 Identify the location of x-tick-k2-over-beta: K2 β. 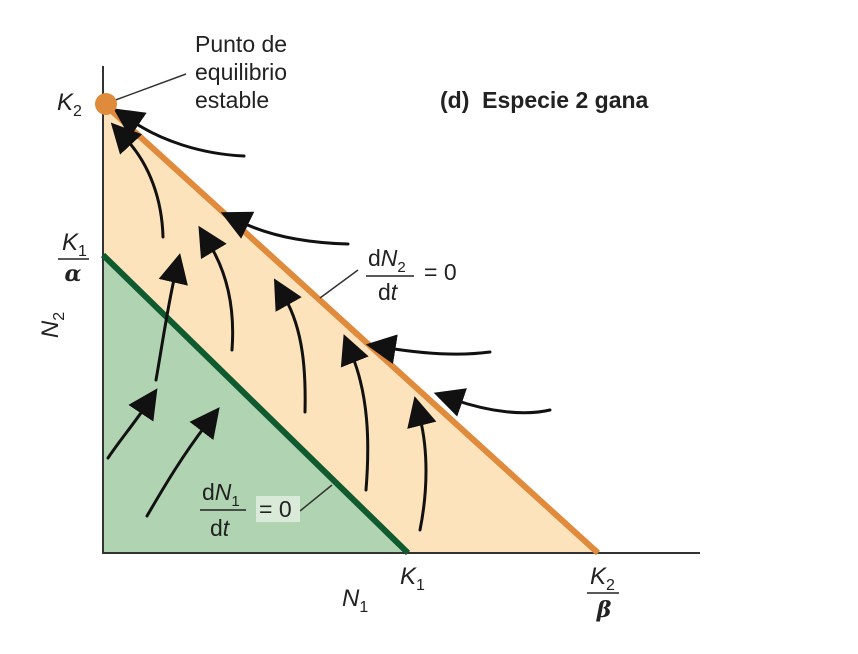
(603, 593).